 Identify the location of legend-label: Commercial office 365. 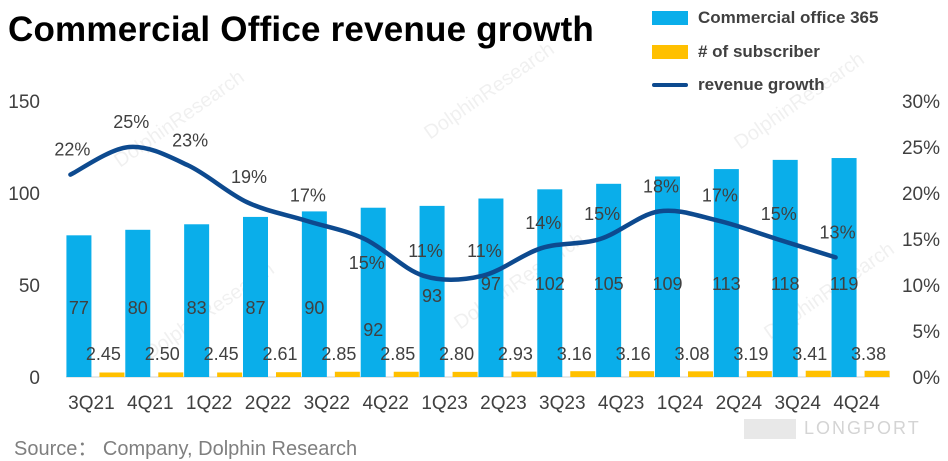
(788, 17).